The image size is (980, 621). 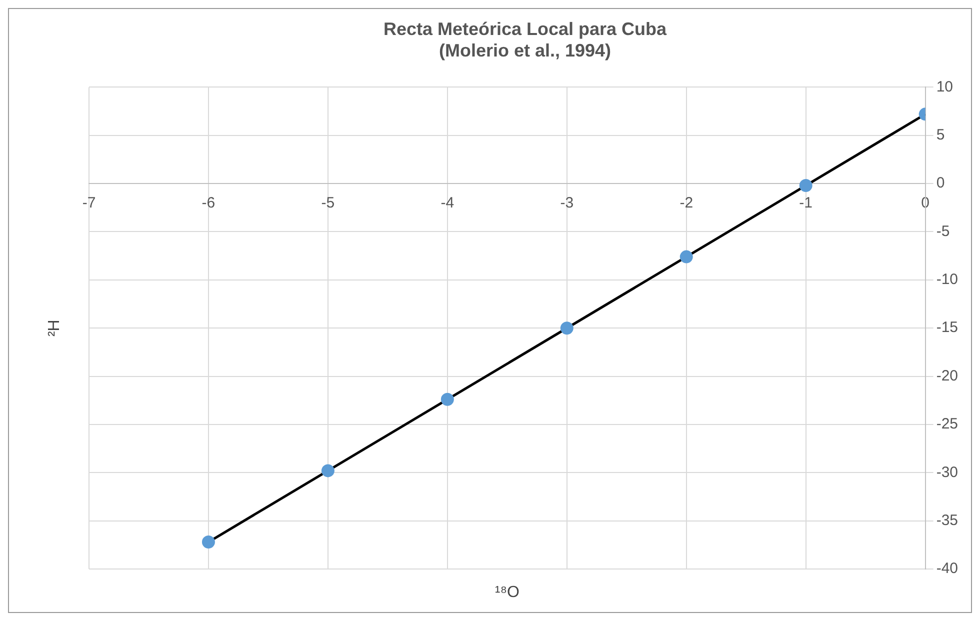 I want to click on chart-title: Recta Meteórica Local para Cuba (Molerio et al., 1994), so click(x=525, y=39).